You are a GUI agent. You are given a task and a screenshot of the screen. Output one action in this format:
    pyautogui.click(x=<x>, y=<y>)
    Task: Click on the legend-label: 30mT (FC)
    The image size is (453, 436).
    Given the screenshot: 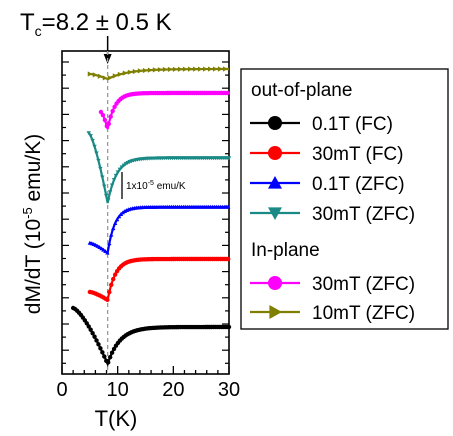 What is the action you would take?
    pyautogui.click(x=357, y=154)
    